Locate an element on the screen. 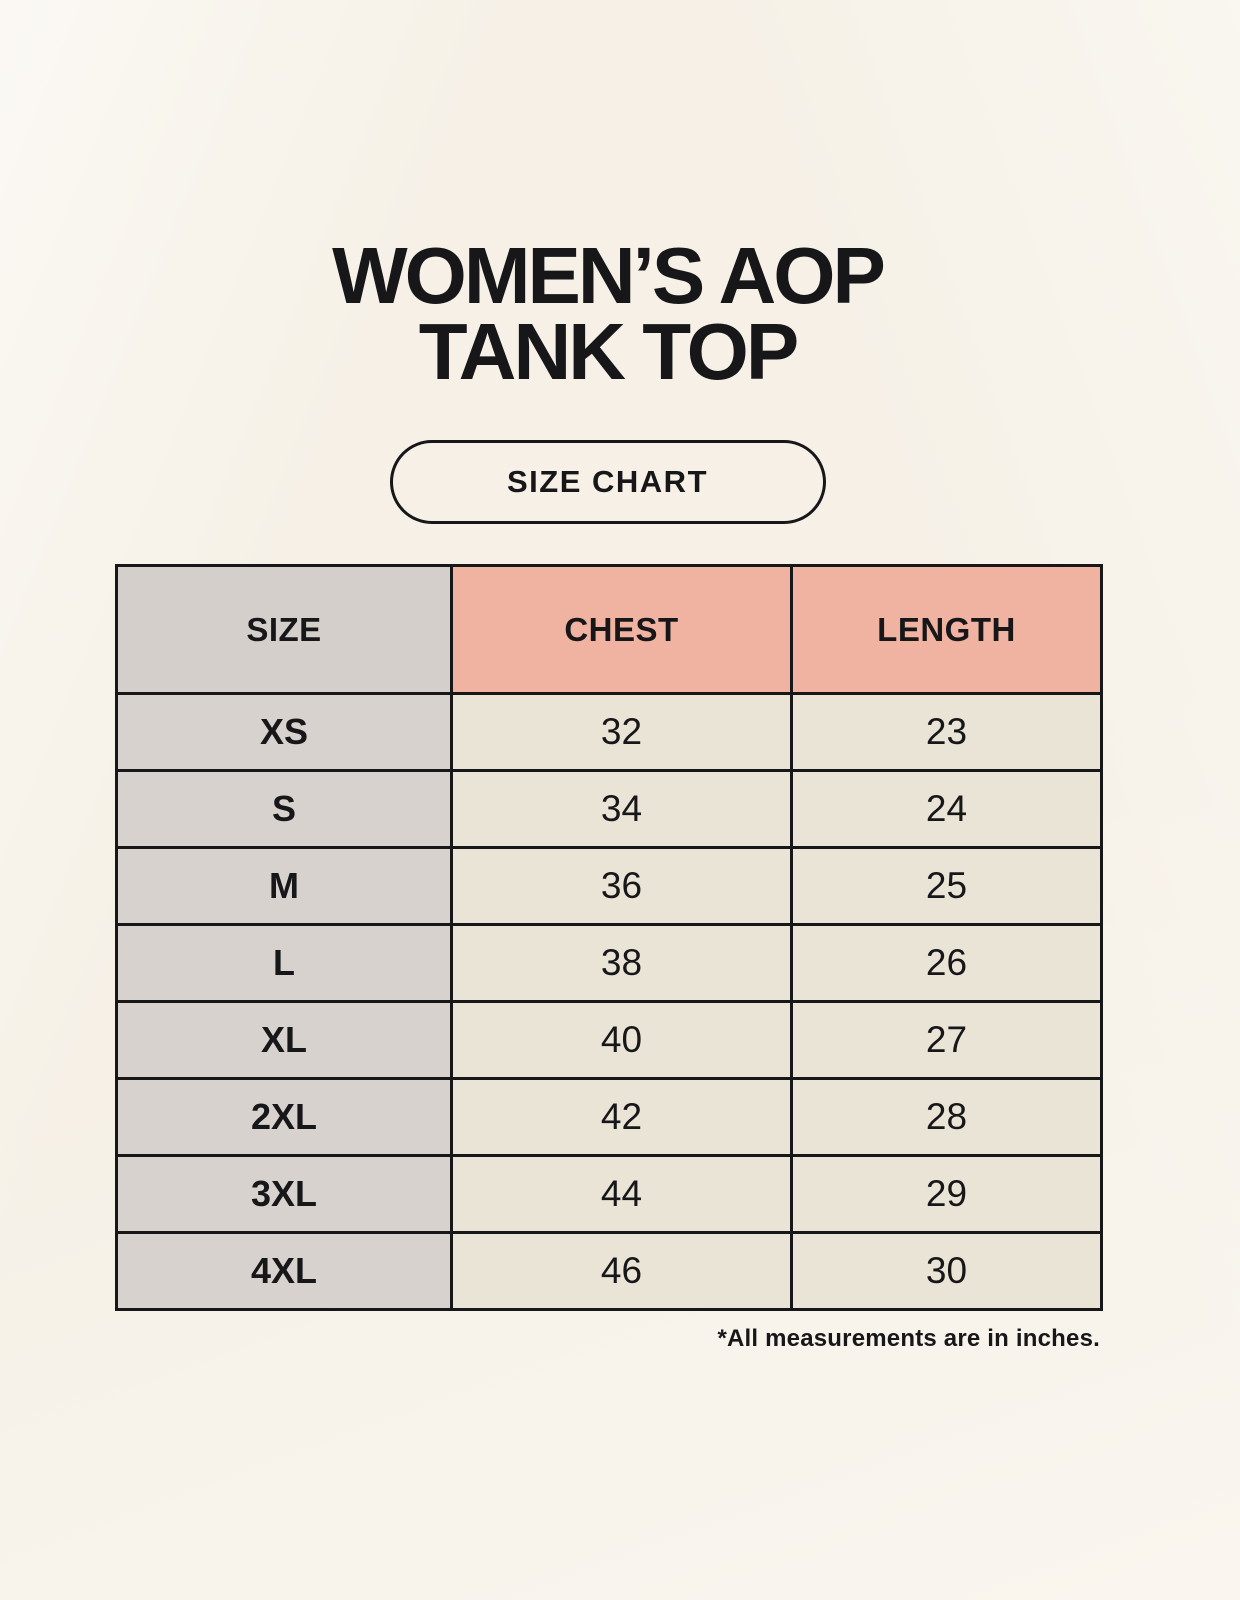 Image resolution: width=1240 pixels, height=1600 pixels. table-row: M 36 25 is located at coordinates (609, 886).